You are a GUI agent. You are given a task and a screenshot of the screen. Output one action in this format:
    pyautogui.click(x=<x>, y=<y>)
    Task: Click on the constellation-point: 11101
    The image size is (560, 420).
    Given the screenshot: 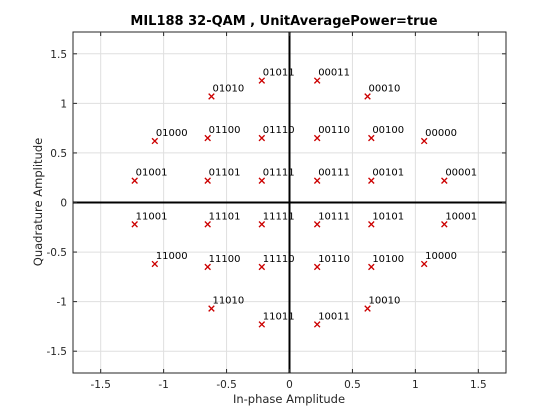 What is the action you would take?
    pyautogui.click(x=222, y=219)
    